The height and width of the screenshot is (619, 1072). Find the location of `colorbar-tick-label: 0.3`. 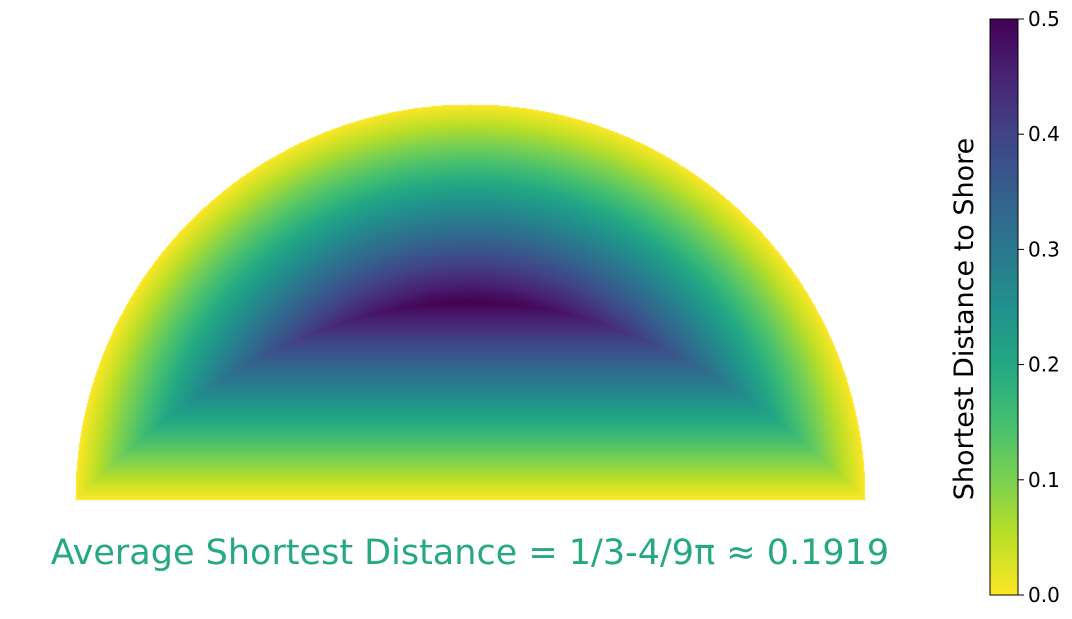

colorbar-tick-label: 0.3 is located at coordinates (1044, 249).